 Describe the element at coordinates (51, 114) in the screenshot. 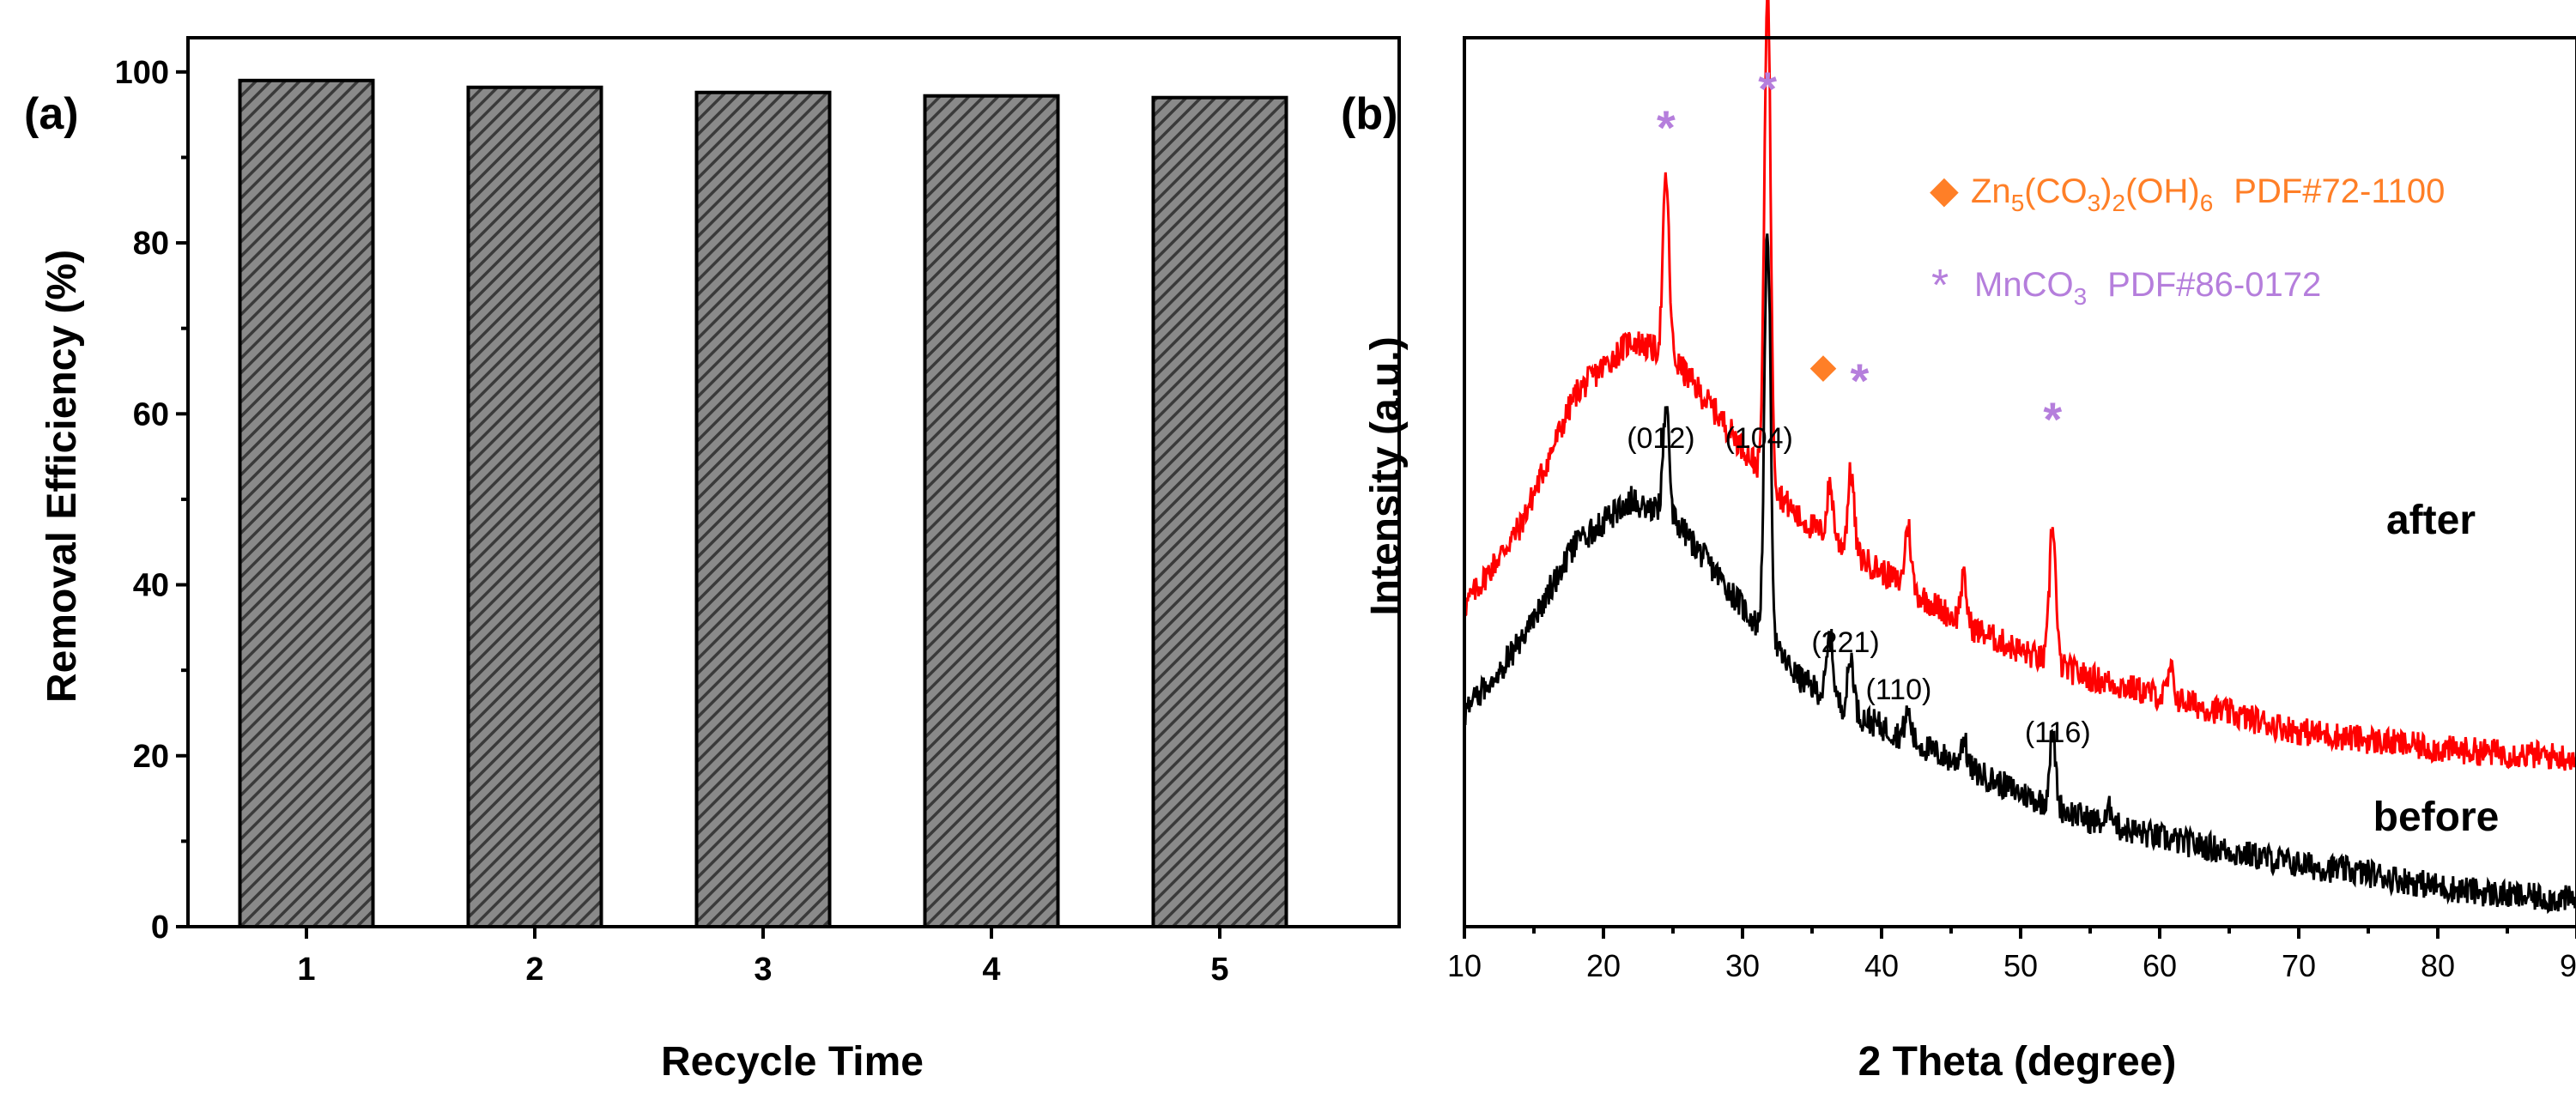

I see `panel-a-label: (a)` at that location.